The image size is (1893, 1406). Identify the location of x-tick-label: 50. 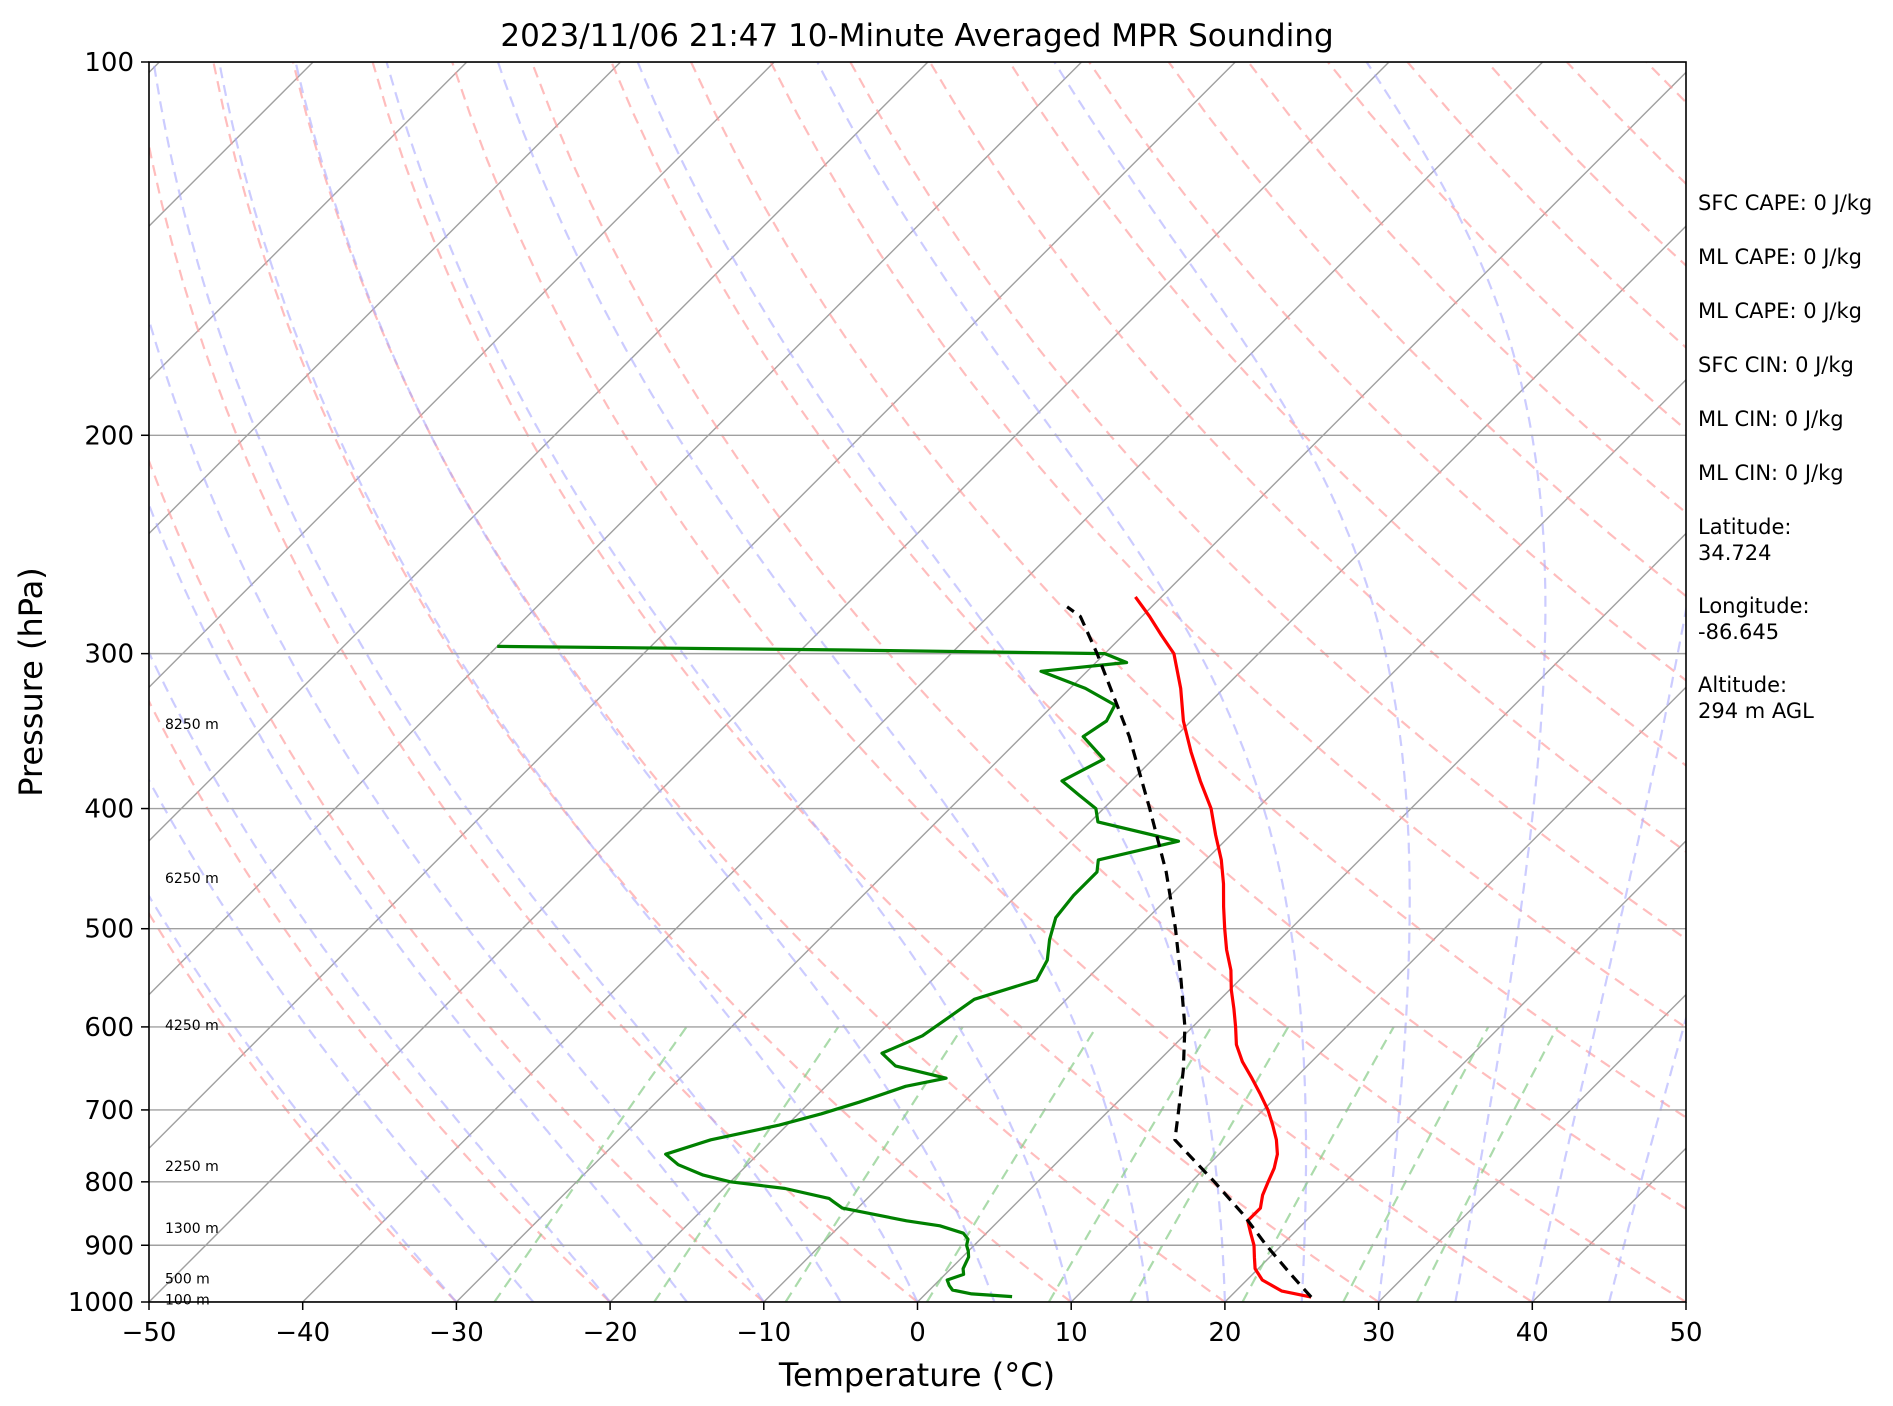
(1685, 1333).